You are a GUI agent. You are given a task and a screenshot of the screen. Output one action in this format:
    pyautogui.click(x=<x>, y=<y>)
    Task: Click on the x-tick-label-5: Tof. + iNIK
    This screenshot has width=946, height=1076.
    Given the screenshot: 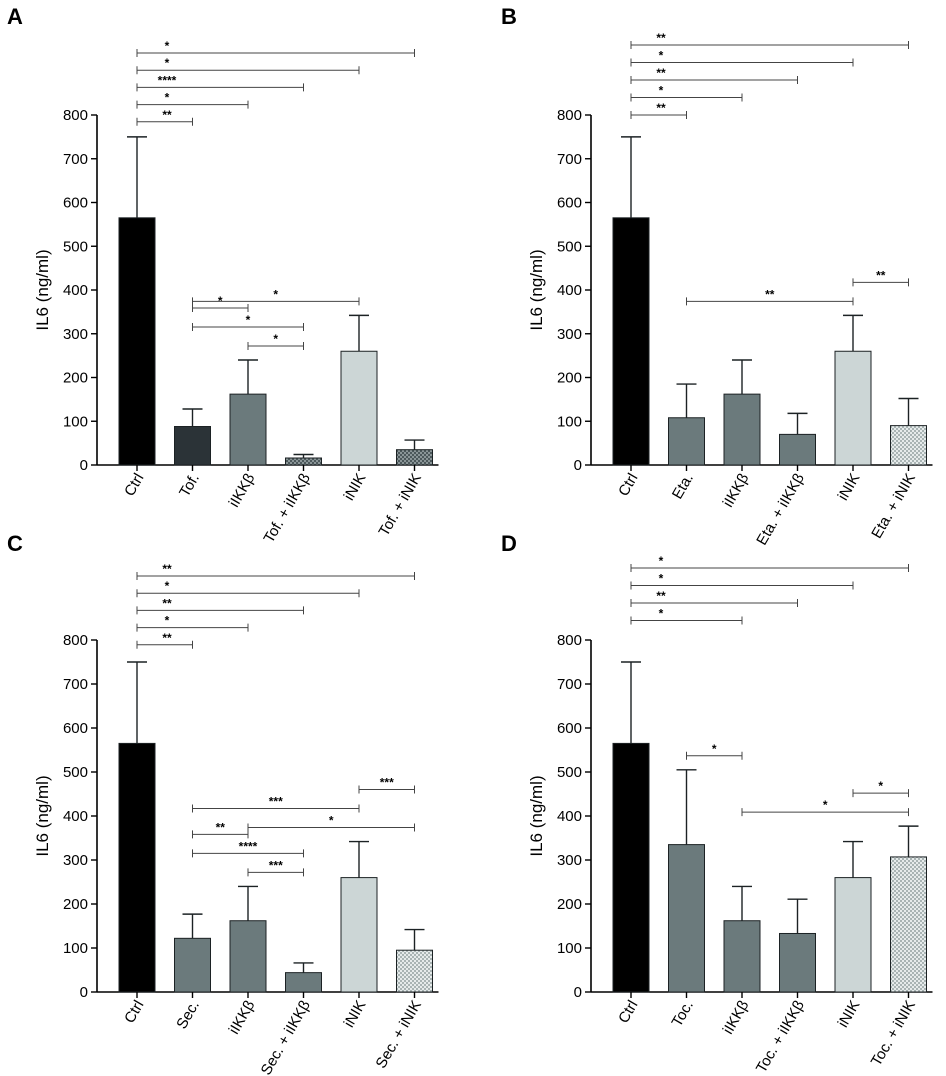 What is the action you would take?
    pyautogui.click(x=400, y=505)
    